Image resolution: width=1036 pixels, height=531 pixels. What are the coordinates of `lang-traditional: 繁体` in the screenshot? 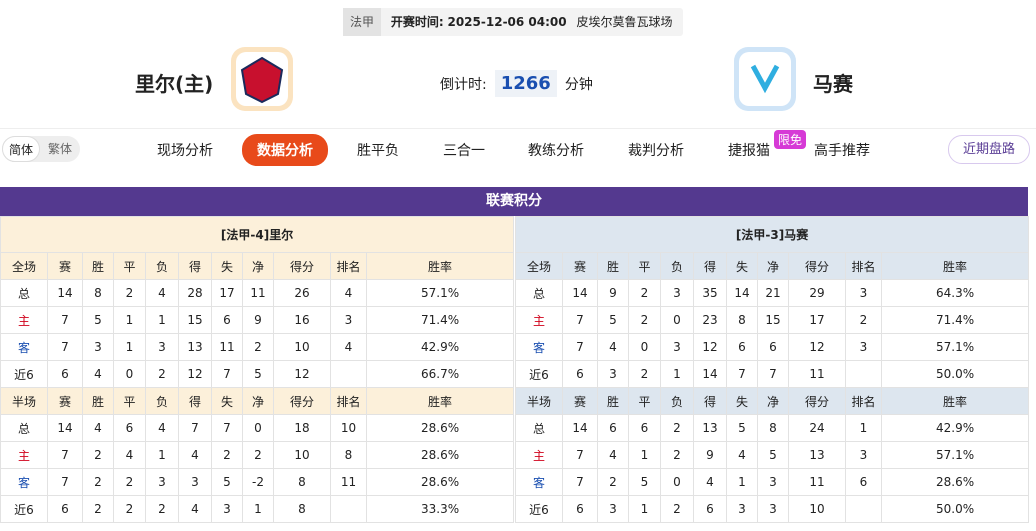 It's located at (60, 149).